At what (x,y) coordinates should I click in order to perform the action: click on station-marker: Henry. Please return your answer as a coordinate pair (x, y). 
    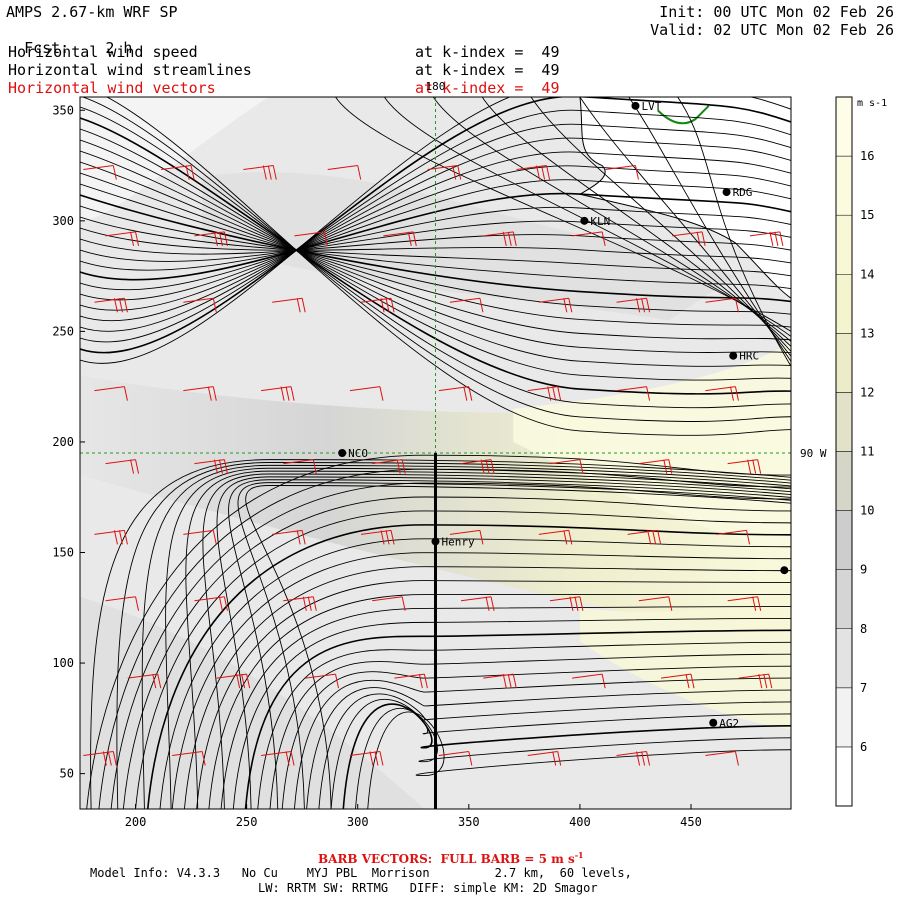
    Looking at the image, I should click on (453, 541).